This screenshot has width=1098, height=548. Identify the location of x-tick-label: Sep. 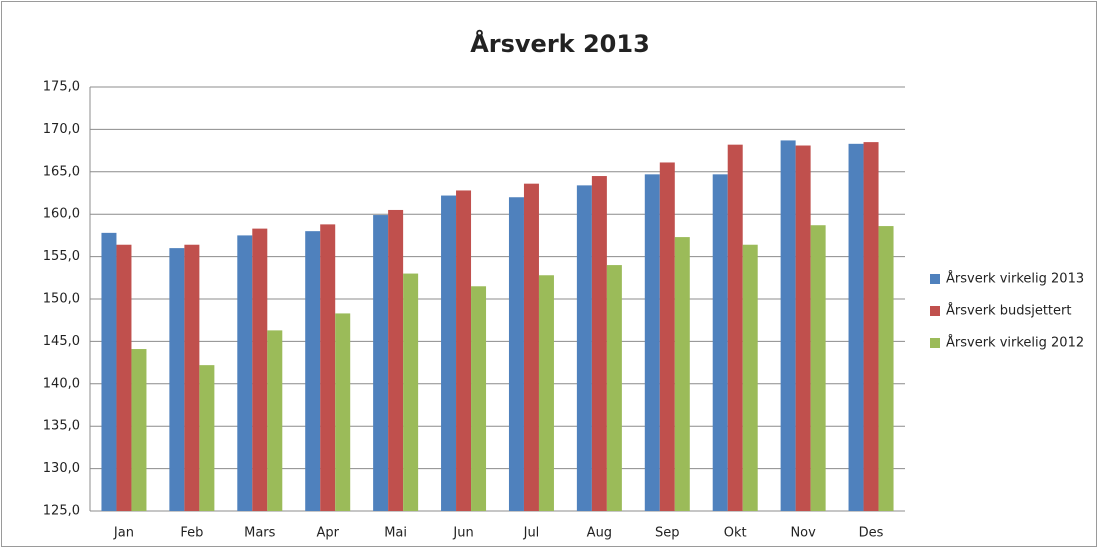
(667, 533).